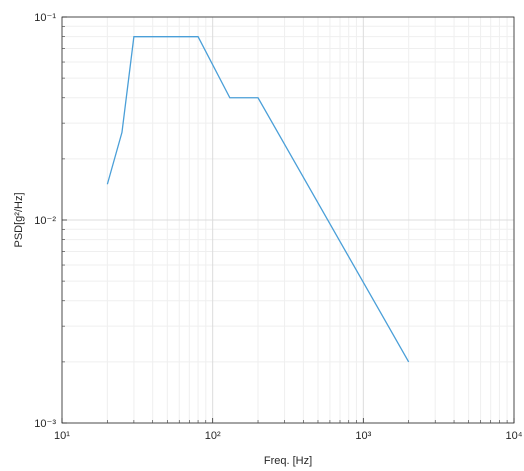  I want to click on y-tick-label: 10⁻³, so click(45, 424).